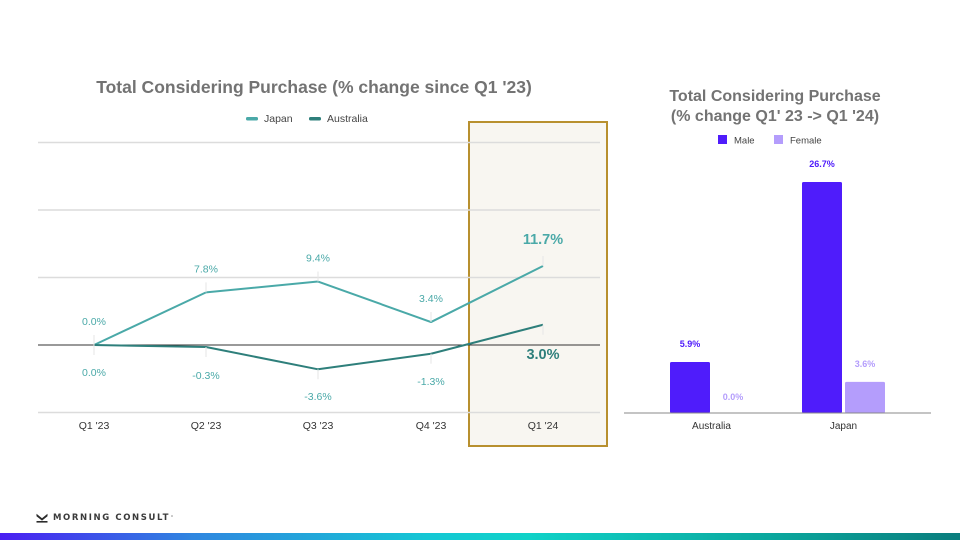  I want to click on x-tick-label: Q1 '24, so click(543, 426).